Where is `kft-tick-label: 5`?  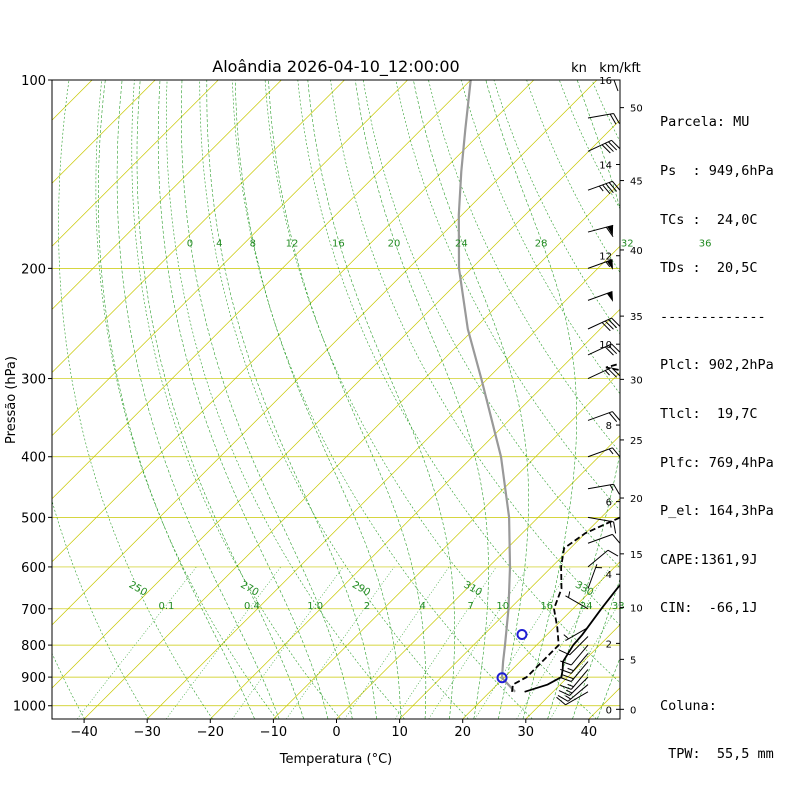
kft-tick-label: 5 is located at coordinates (633, 660).